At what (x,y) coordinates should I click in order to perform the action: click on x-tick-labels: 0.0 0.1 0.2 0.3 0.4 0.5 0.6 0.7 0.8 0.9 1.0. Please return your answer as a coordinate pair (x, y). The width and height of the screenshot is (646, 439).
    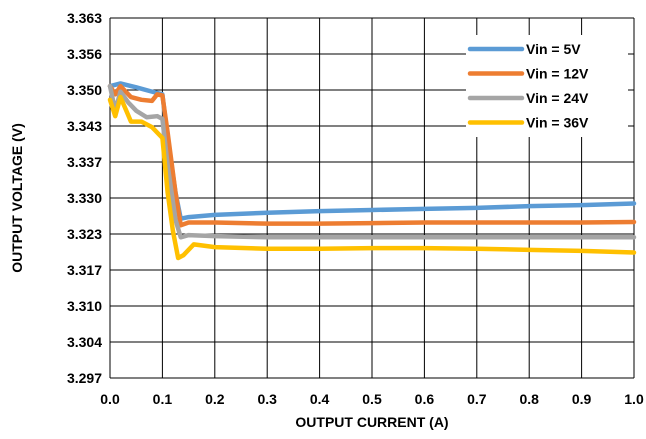
    Looking at the image, I should click on (372, 399).